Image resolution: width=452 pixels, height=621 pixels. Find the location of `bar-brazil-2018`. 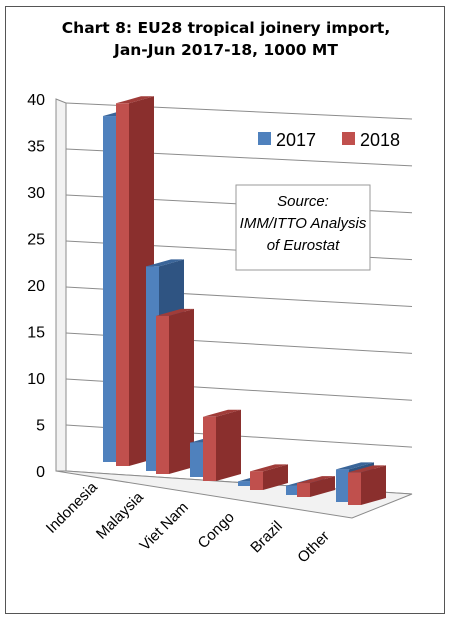

bar-brazil-2018 is located at coordinates (316, 486).